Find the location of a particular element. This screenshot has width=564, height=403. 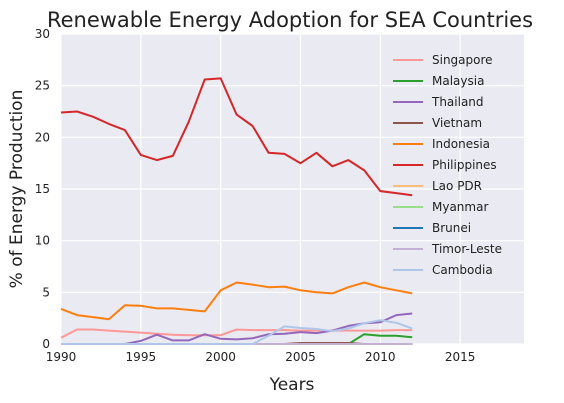

y-axis-ticks: 0 5 10 15 20 25 30 is located at coordinates (42, 189).